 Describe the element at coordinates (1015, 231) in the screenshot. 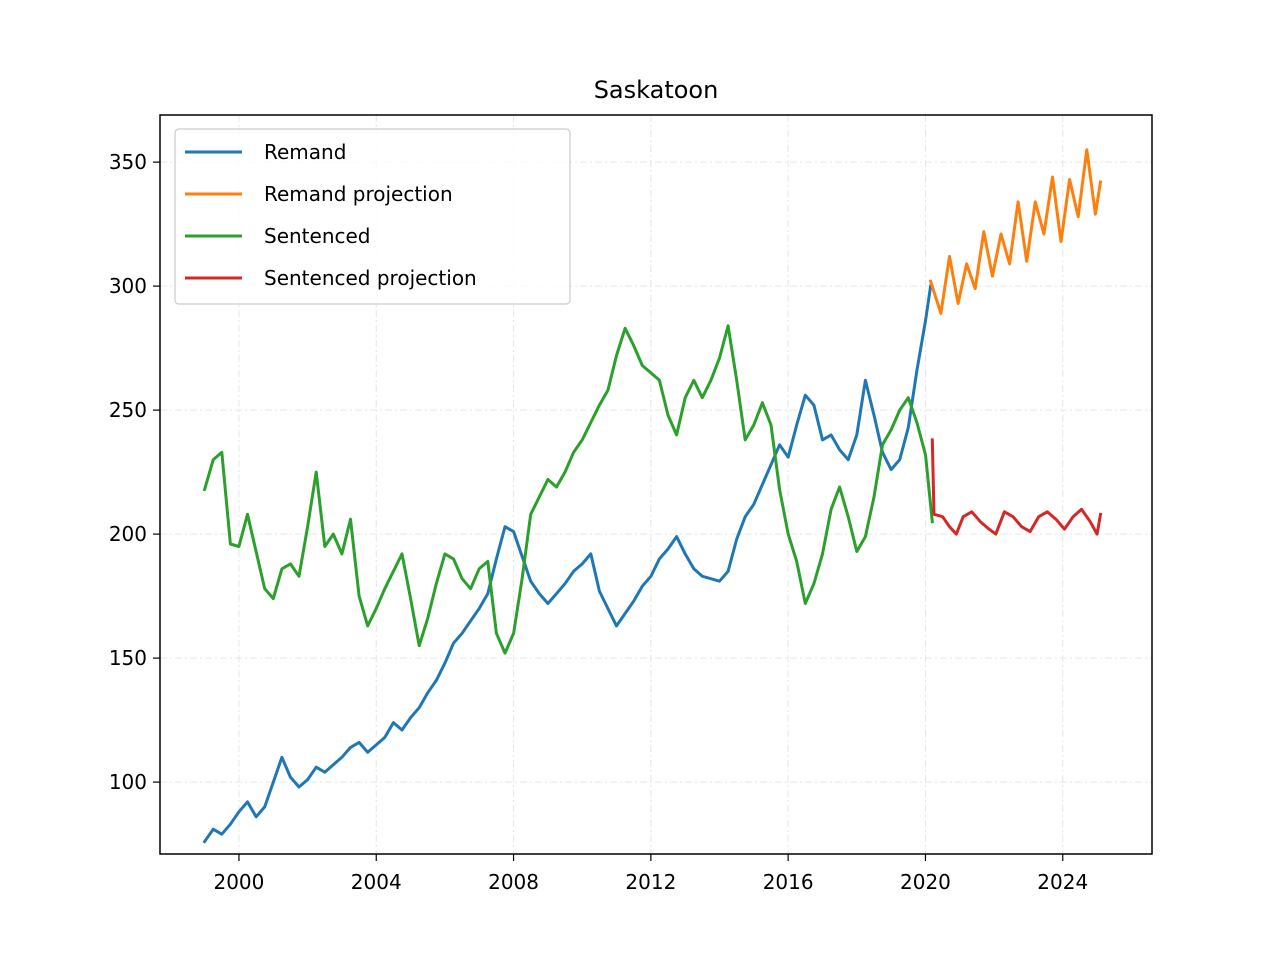

I see `series-line-remand-projection` at that location.